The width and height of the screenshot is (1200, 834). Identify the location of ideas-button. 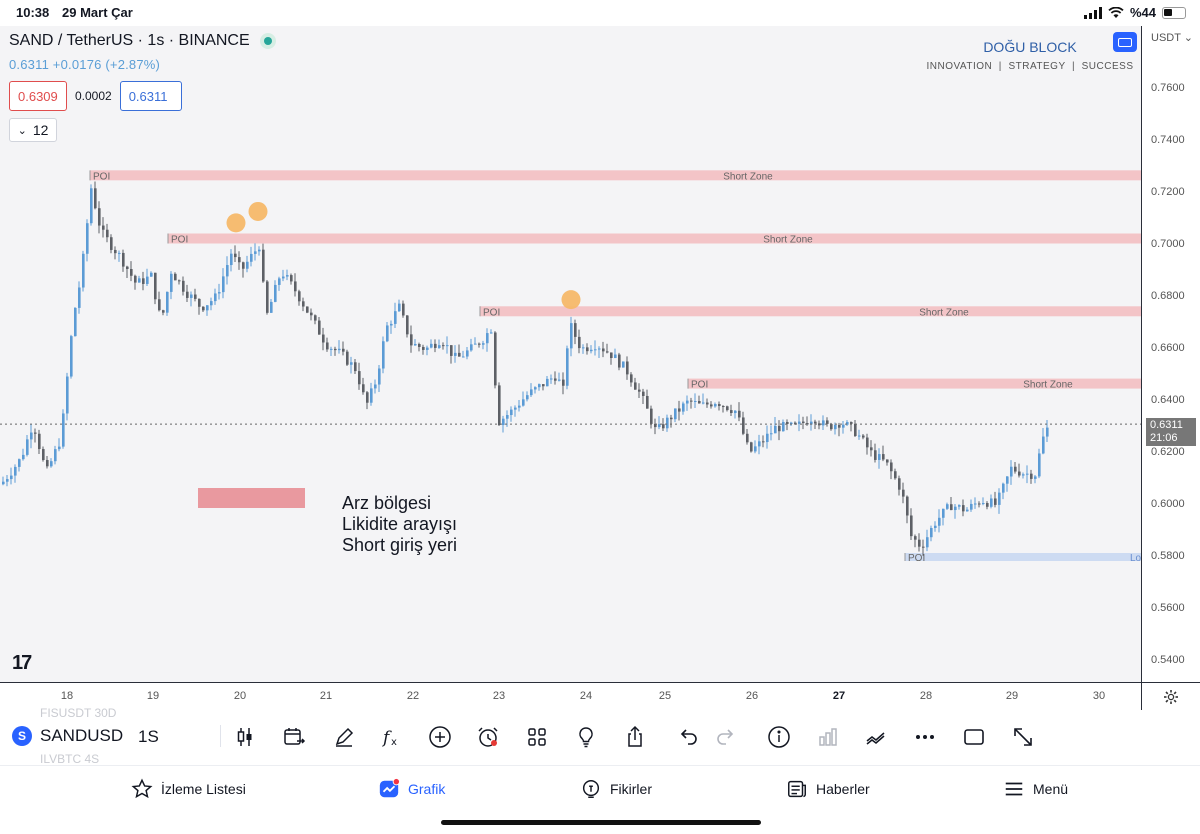
(586, 737).